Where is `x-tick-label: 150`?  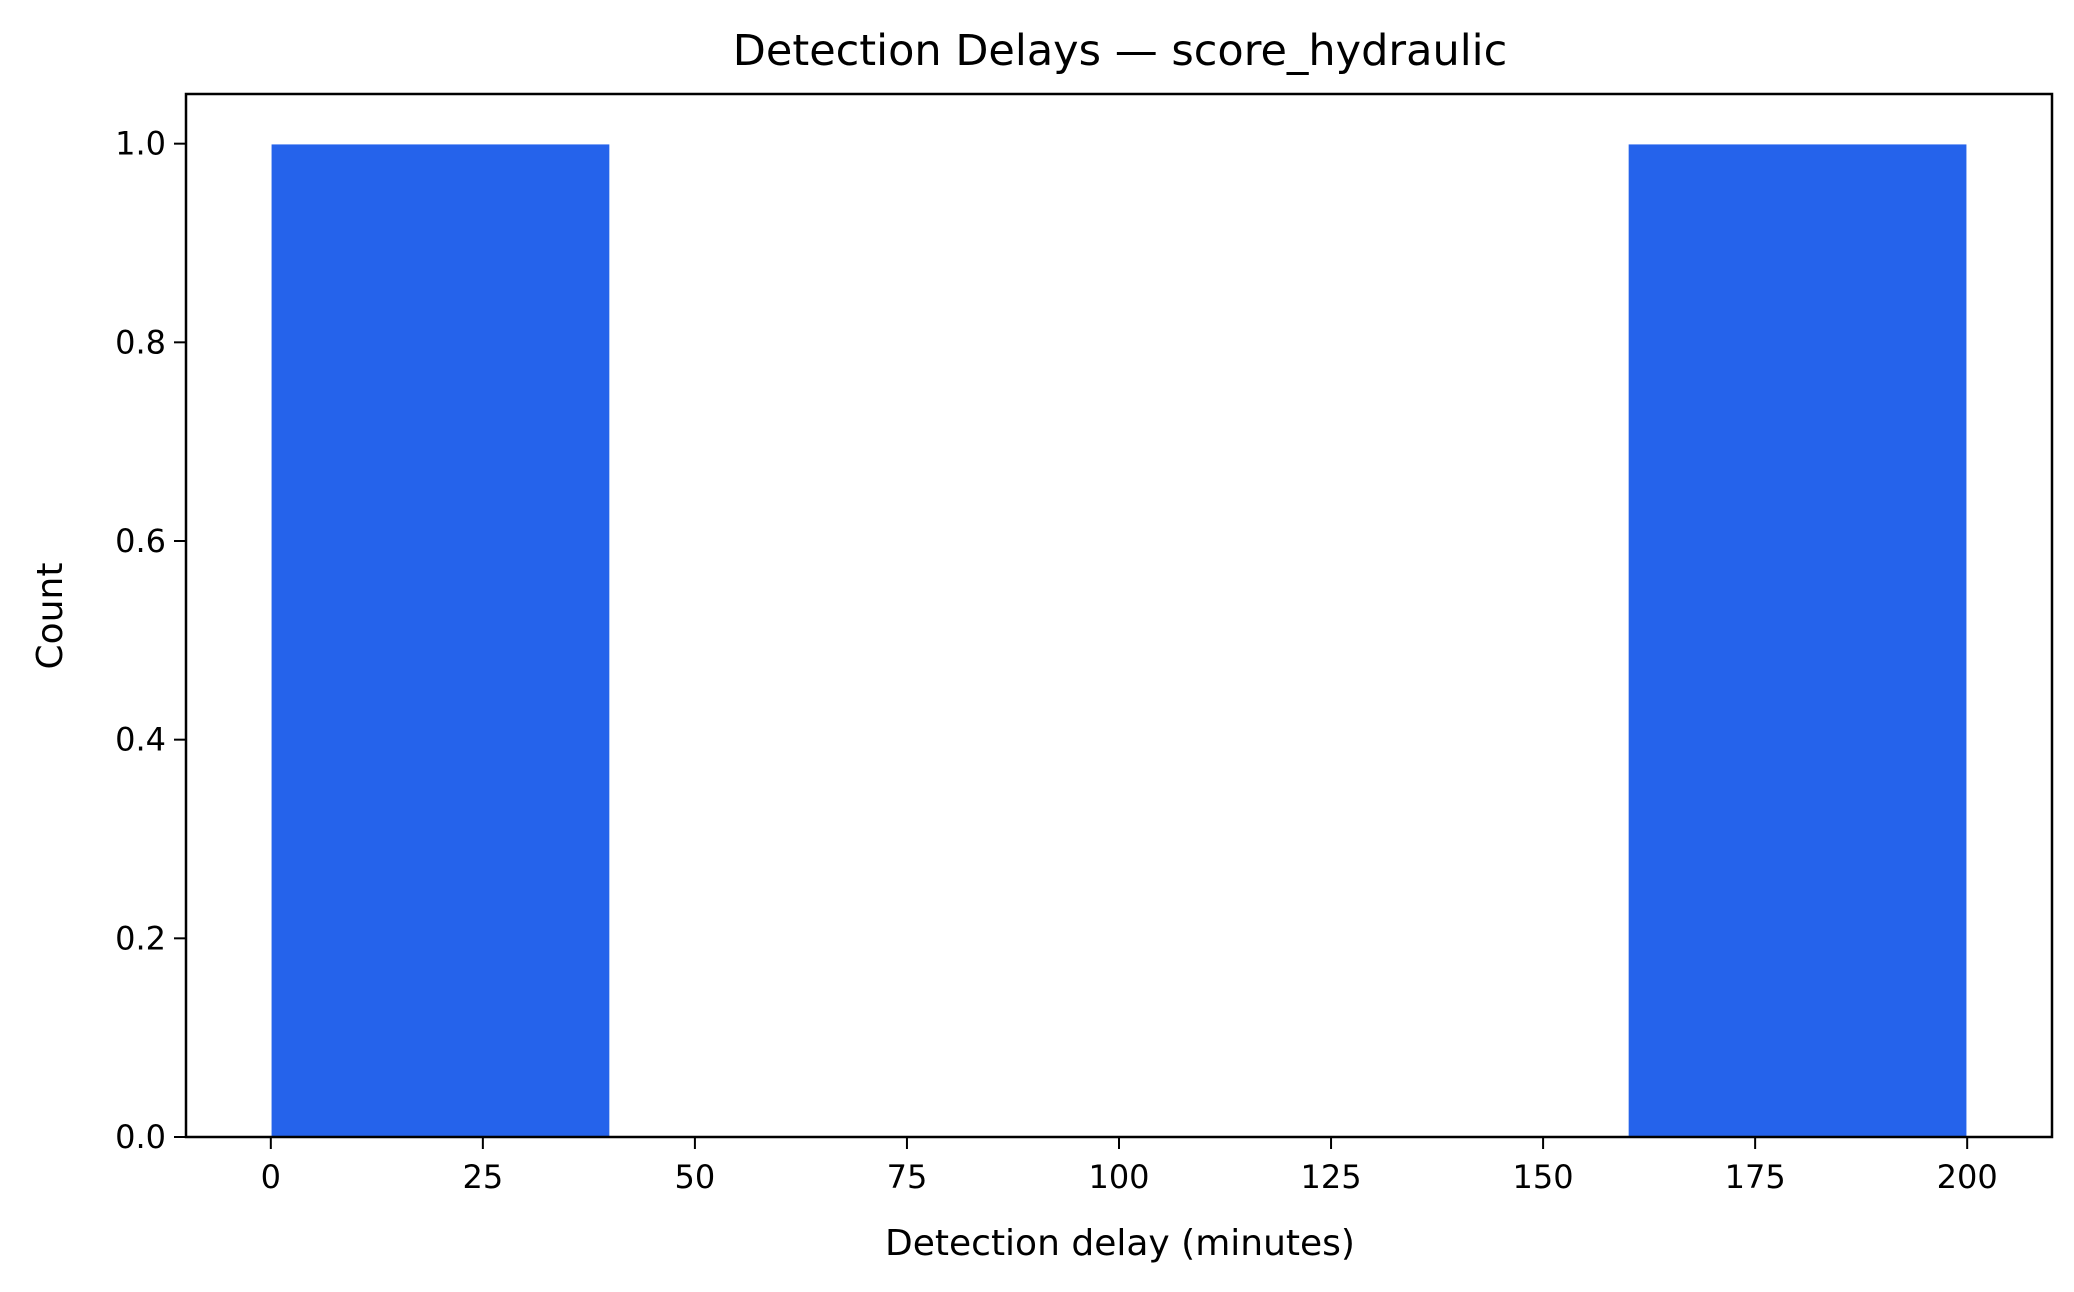 x-tick-label: 150 is located at coordinates (1543, 1177).